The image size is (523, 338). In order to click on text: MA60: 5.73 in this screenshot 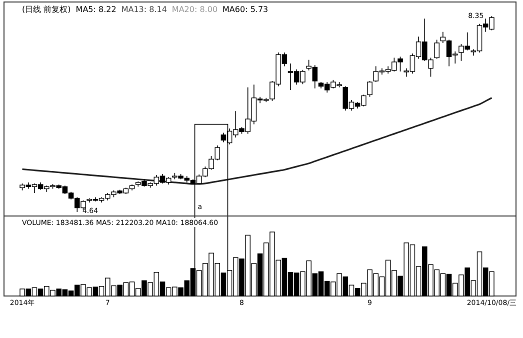, I will do `click(245, 9)`.